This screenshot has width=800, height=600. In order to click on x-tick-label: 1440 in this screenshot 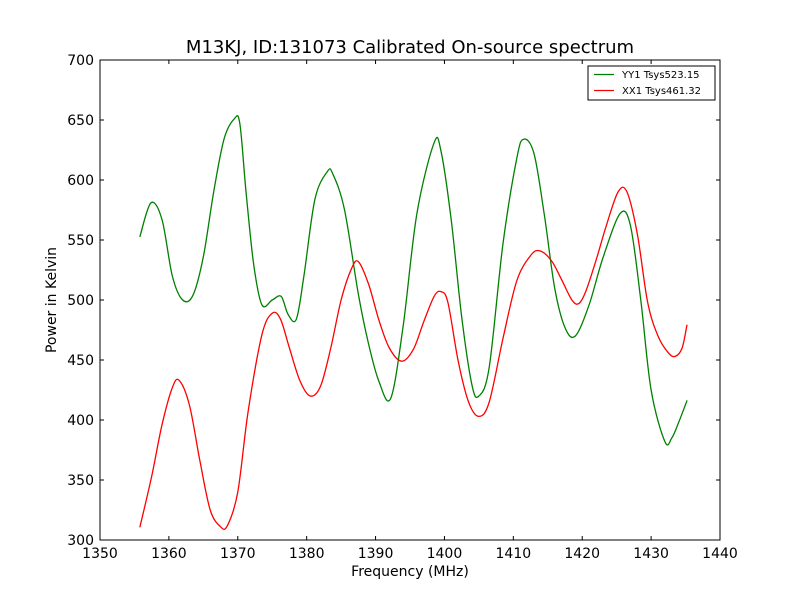, I will do `click(720, 554)`.